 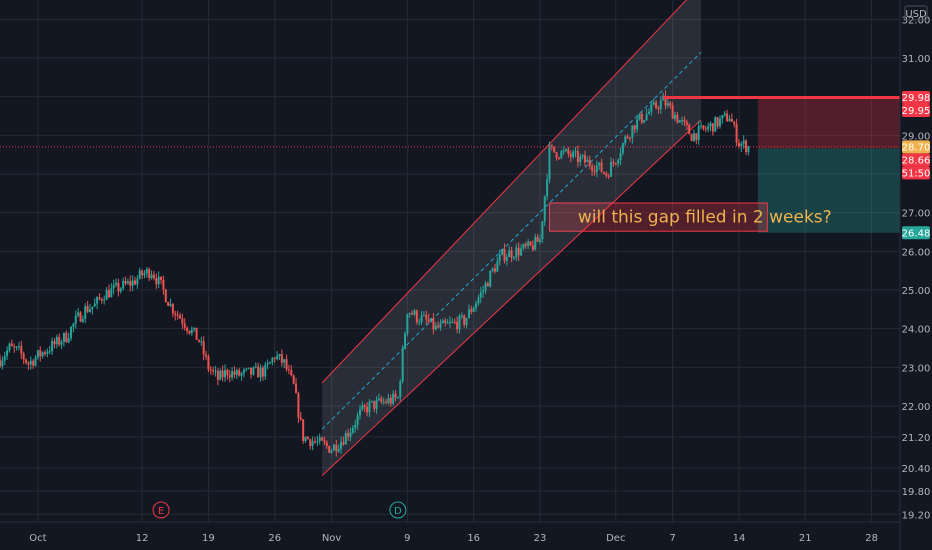 I want to click on gap-box, so click(x=658, y=217).